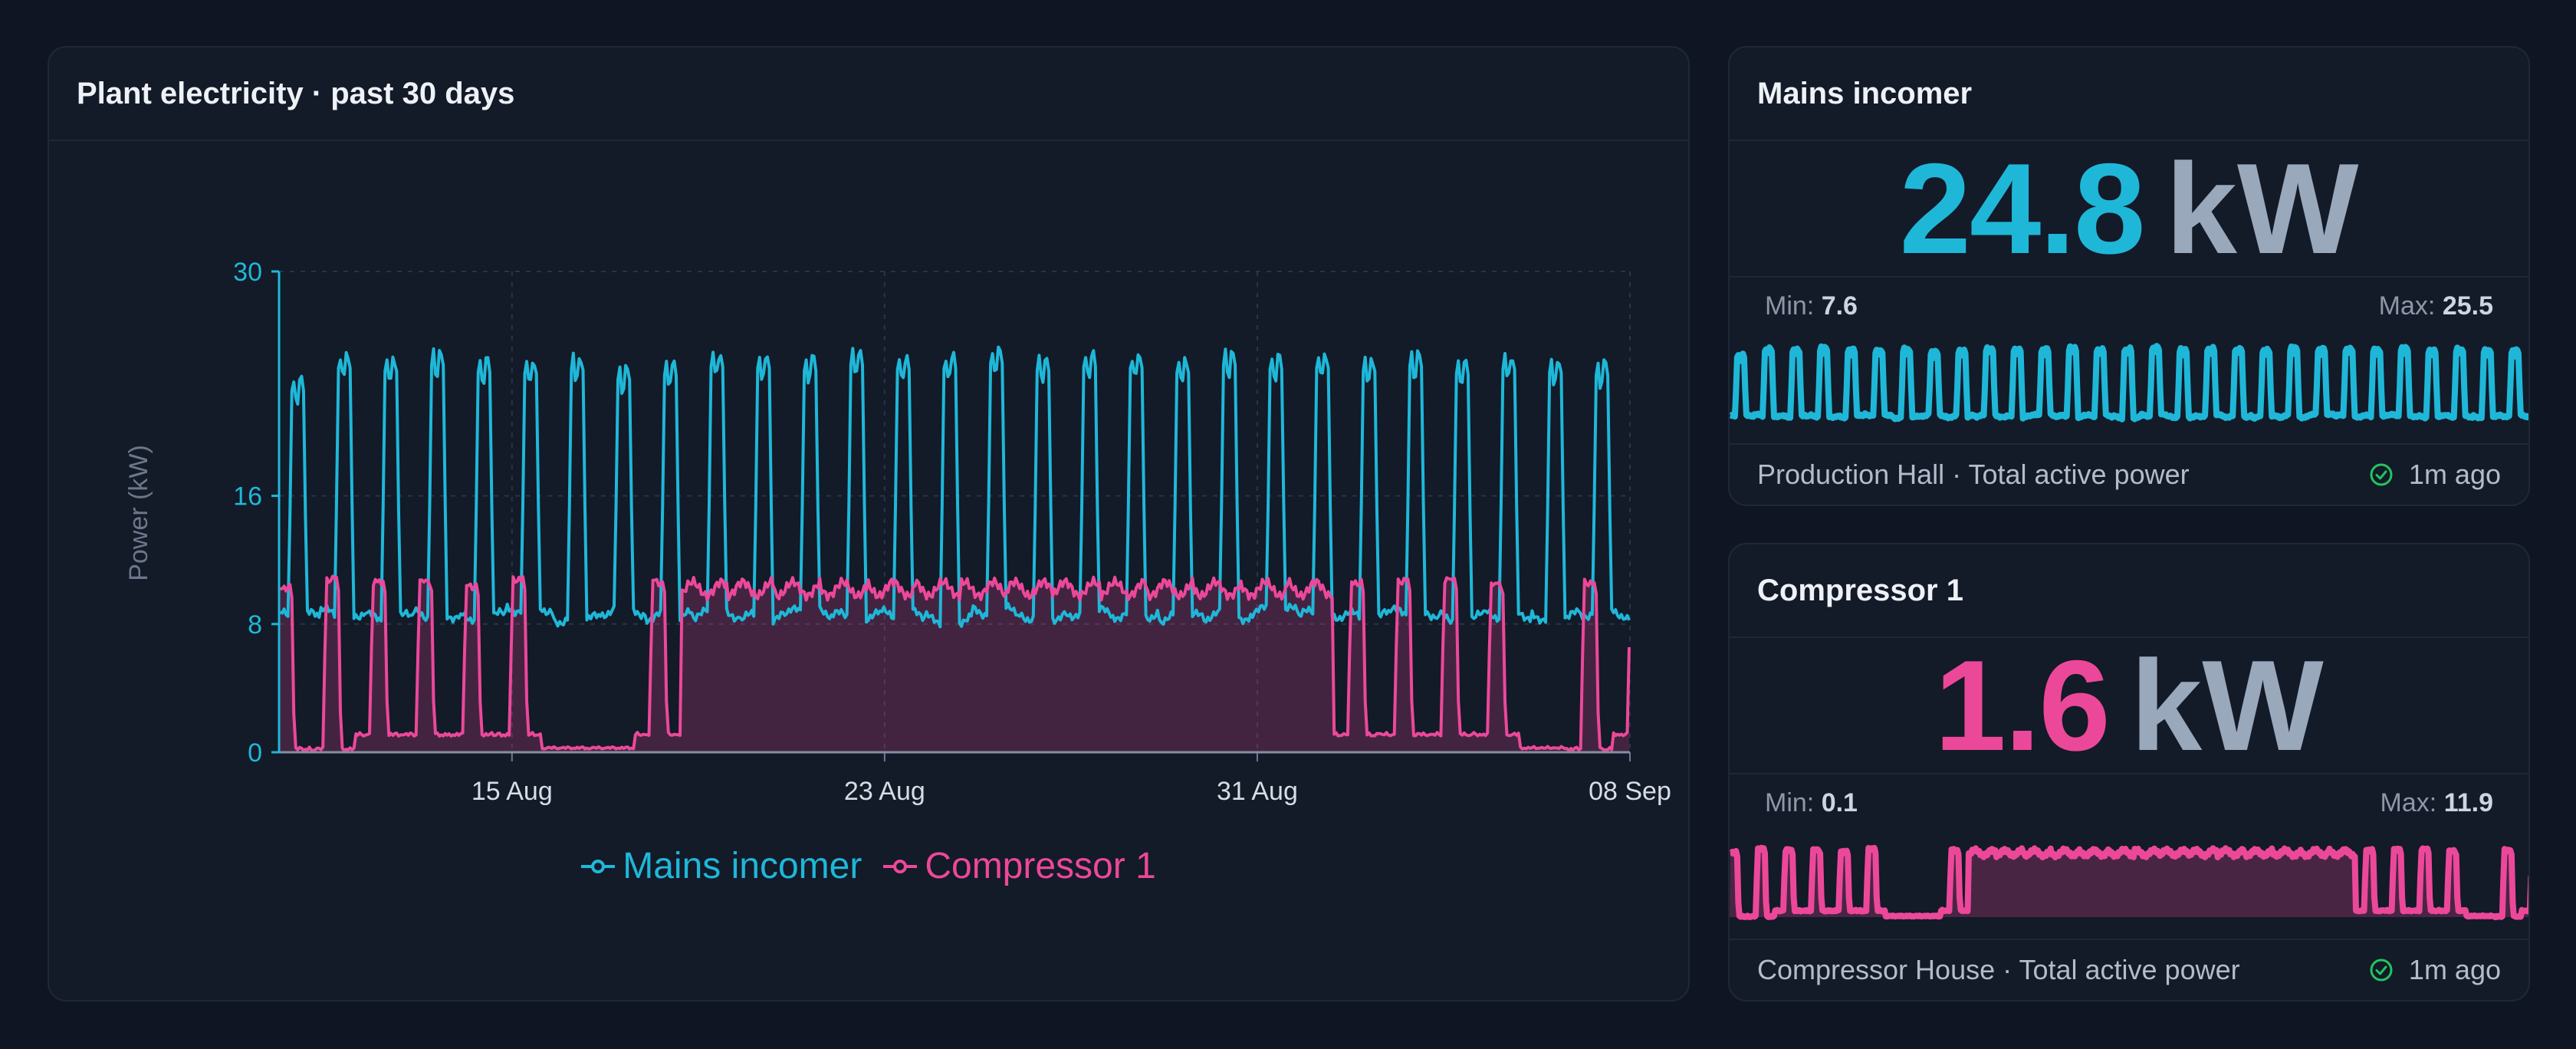 The height and width of the screenshot is (1049, 2576). Describe the element at coordinates (1812, 803) in the screenshot. I see `min-value: Min: 0.1` at that location.